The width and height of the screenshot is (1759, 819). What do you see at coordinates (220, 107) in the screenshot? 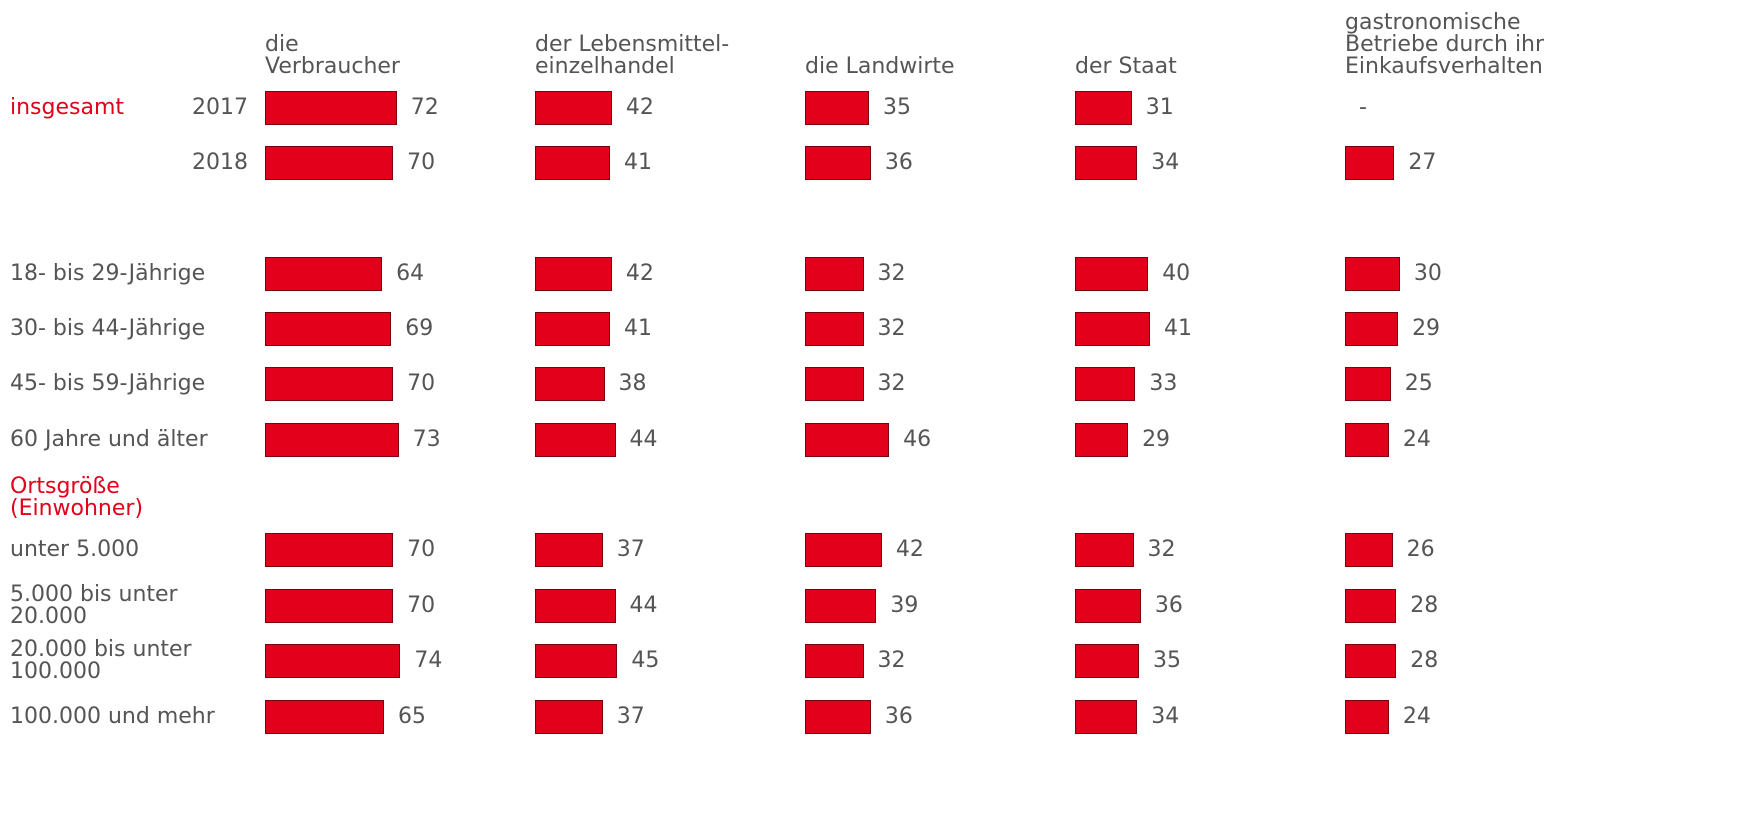
I see `row-label: 2017` at bounding box center [220, 107].